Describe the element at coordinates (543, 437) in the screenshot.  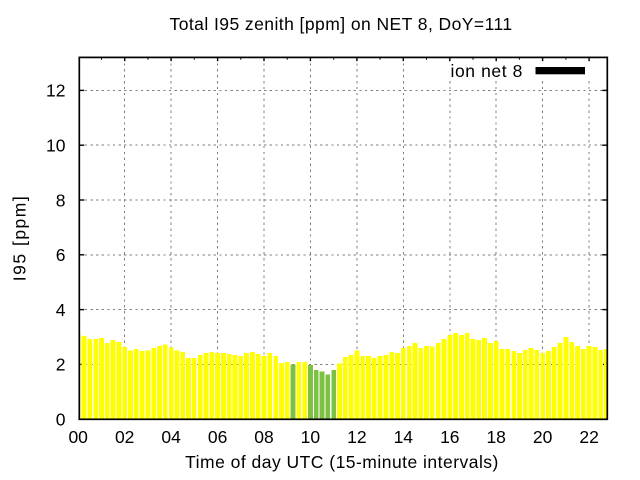
I see `svg-text: 20` at that location.